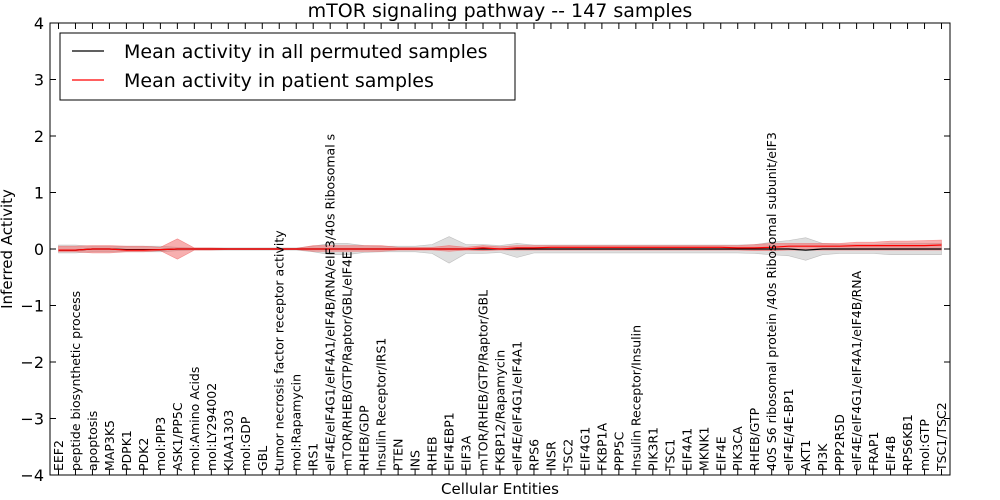 This screenshot has width=1000, height=500. What do you see at coordinates (279, 350) in the screenshot?
I see `x-tick-label: tumor necrosis factor receptor activity` at bounding box center [279, 350].